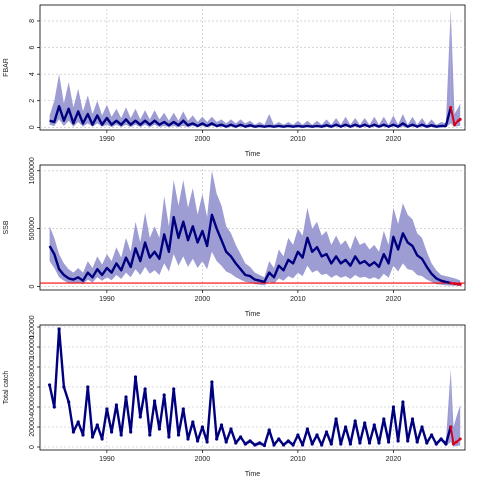  What do you see at coordinates (298, 459) in the screenshot?
I see `catch-x-tick-label: 2010` at bounding box center [298, 459].